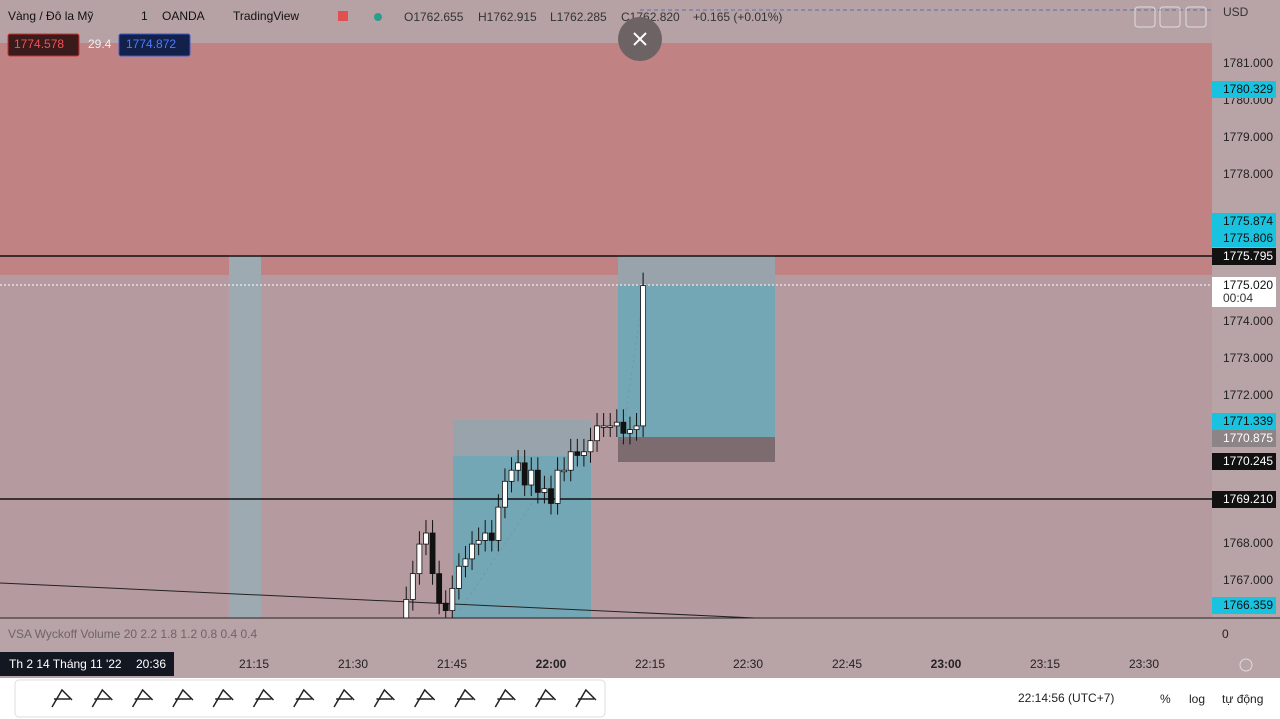  What do you see at coordinates (1248, 256) in the screenshot?
I see `price-tag-text: 1775.795` at bounding box center [1248, 256].